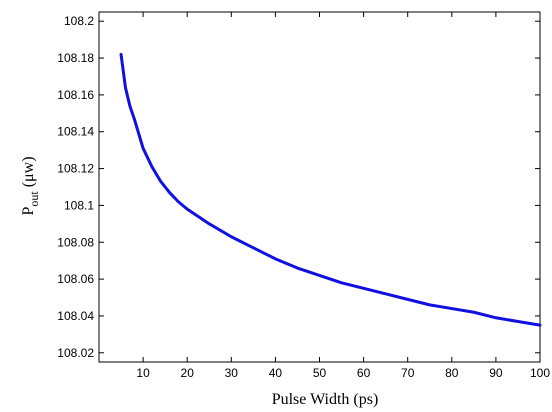  Describe the element at coordinates (75, 353) in the screenshot. I see `y-tick-label: 108.02` at that location.